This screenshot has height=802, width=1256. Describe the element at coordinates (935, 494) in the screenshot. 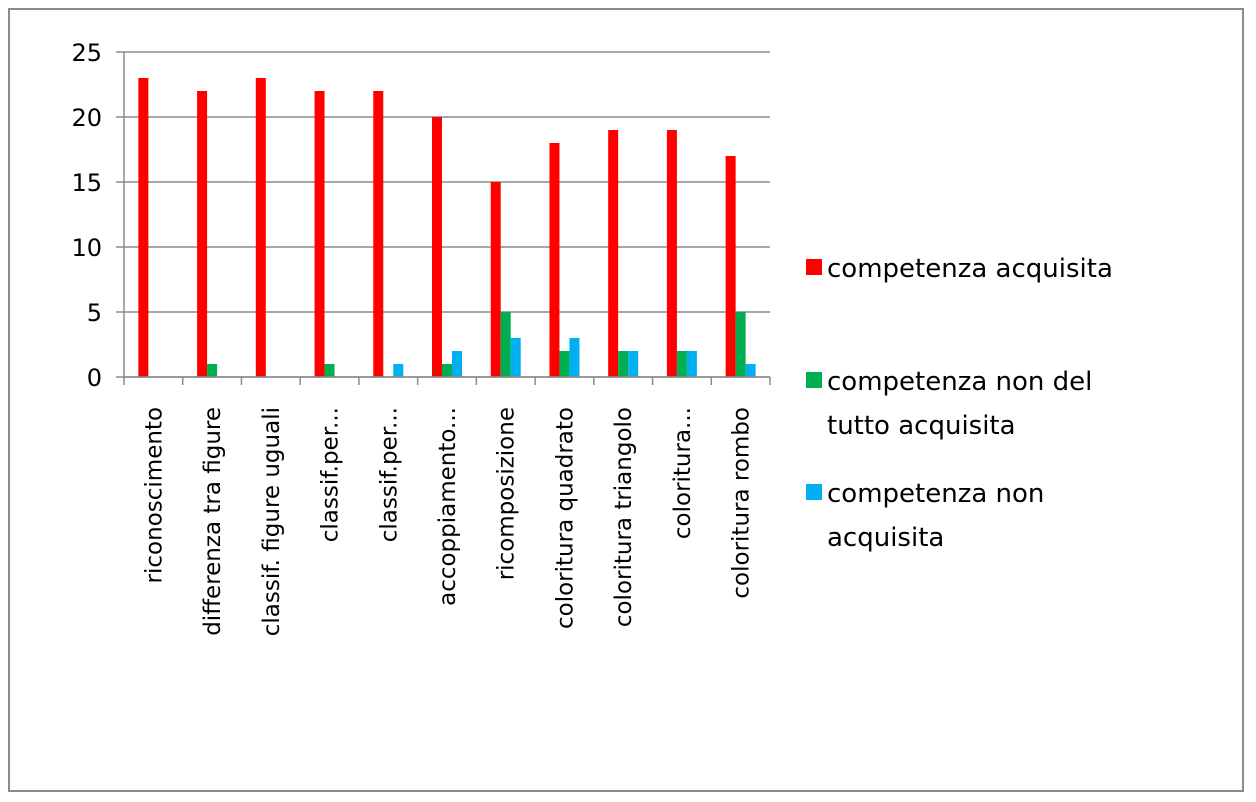

I see `legend-label: competenza non` at that location.